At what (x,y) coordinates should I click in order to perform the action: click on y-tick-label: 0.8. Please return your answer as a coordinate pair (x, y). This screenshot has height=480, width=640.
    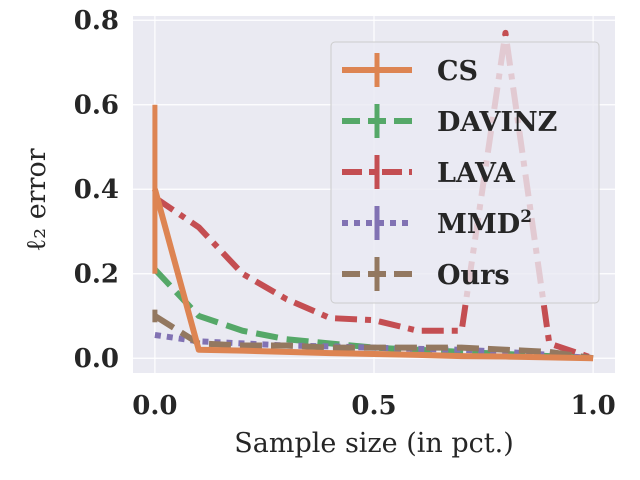
    Looking at the image, I should click on (96, 21).